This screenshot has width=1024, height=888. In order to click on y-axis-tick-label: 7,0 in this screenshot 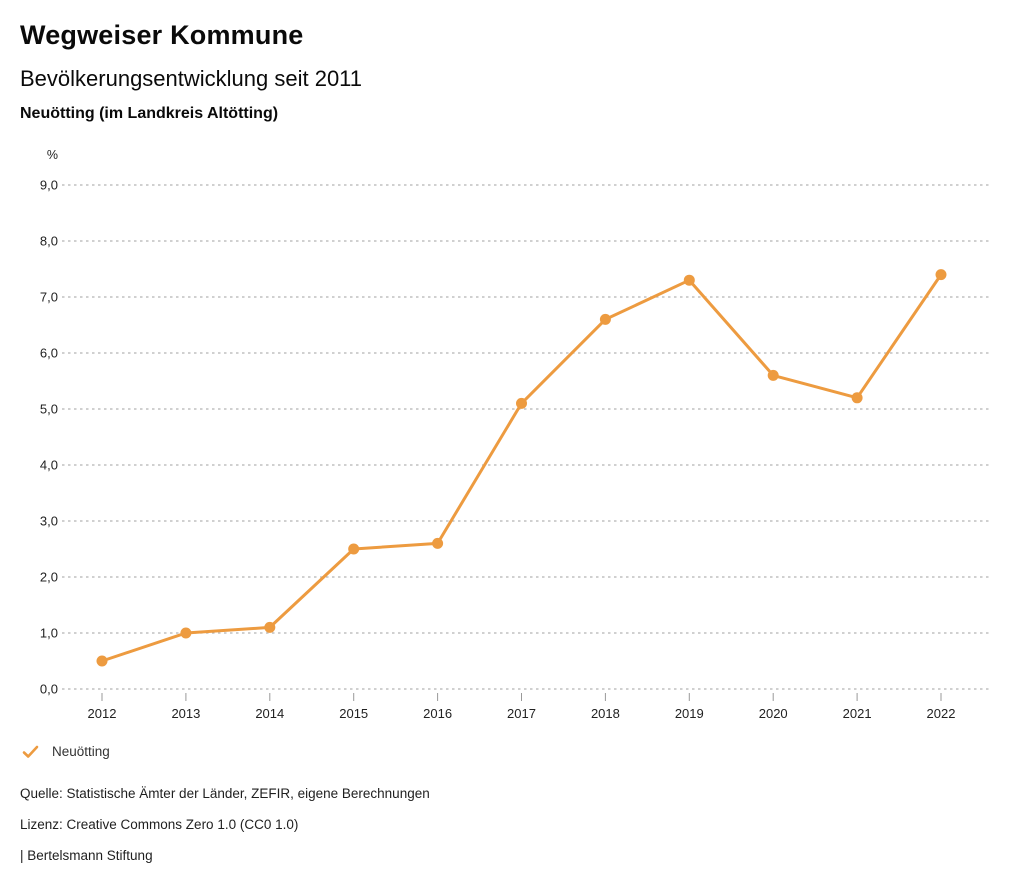, I will do `click(49, 297)`.